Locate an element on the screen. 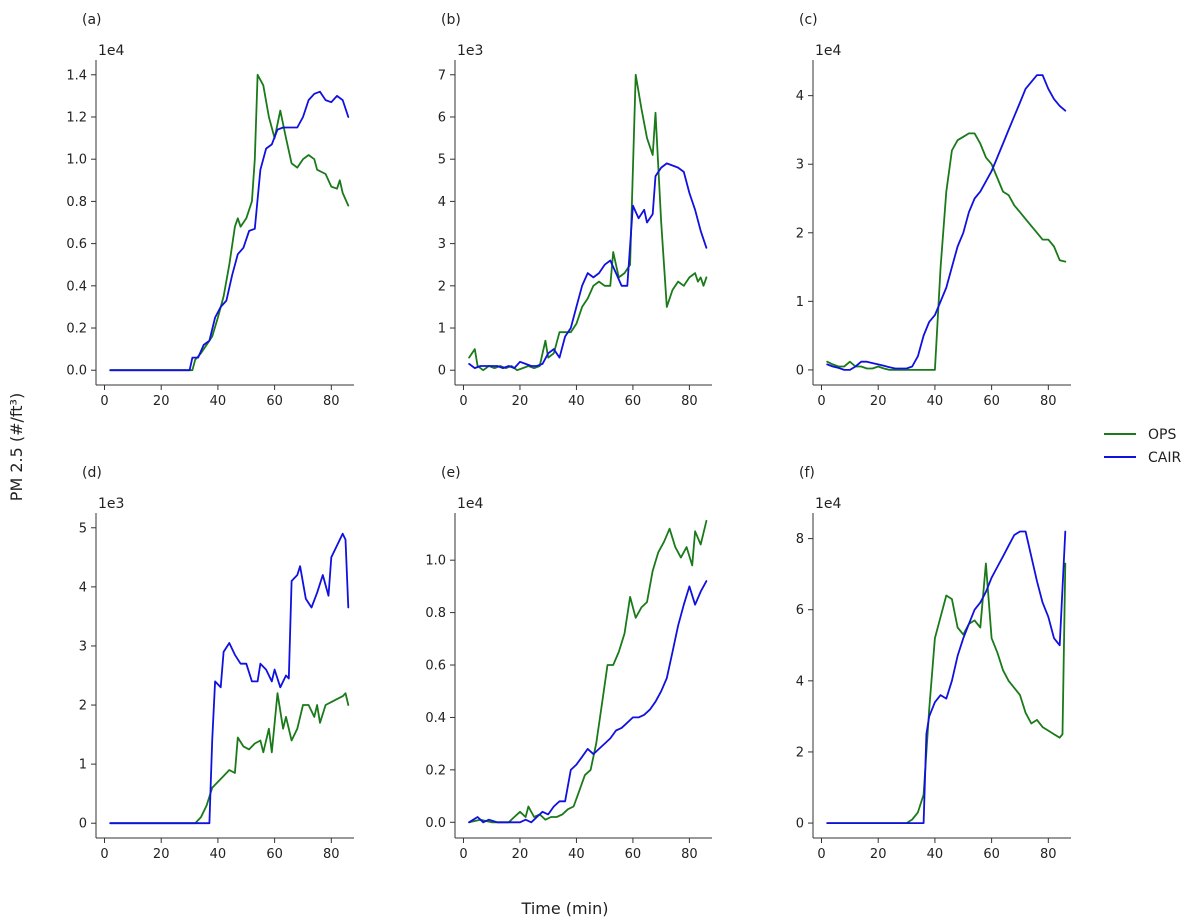 The image size is (1193, 922). y-tick-label: 7 is located at coordinates (442, 75).